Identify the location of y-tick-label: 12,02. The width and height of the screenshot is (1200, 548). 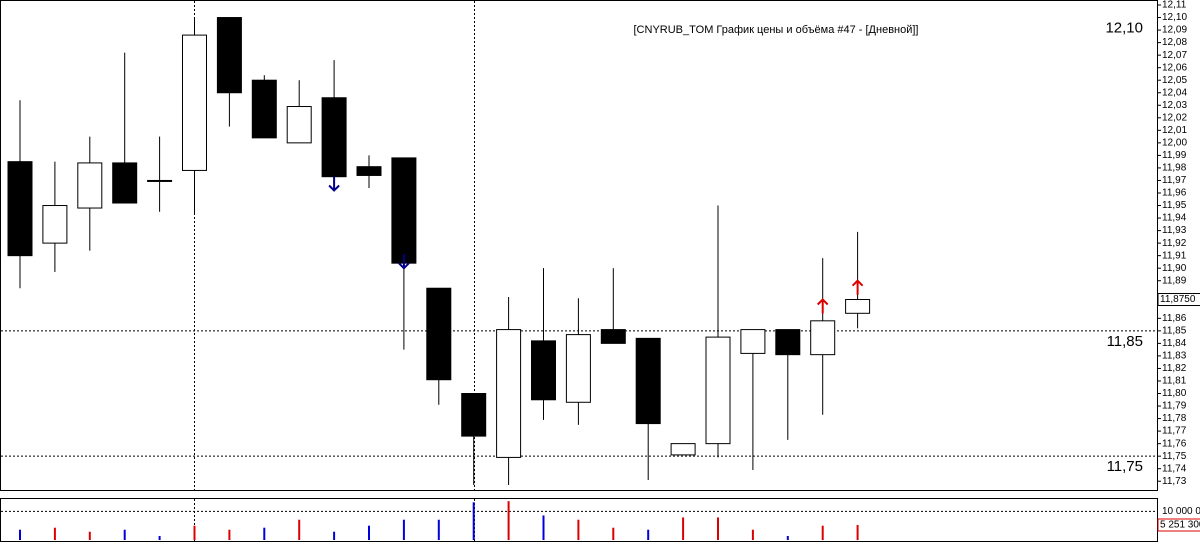
(1174, 117).